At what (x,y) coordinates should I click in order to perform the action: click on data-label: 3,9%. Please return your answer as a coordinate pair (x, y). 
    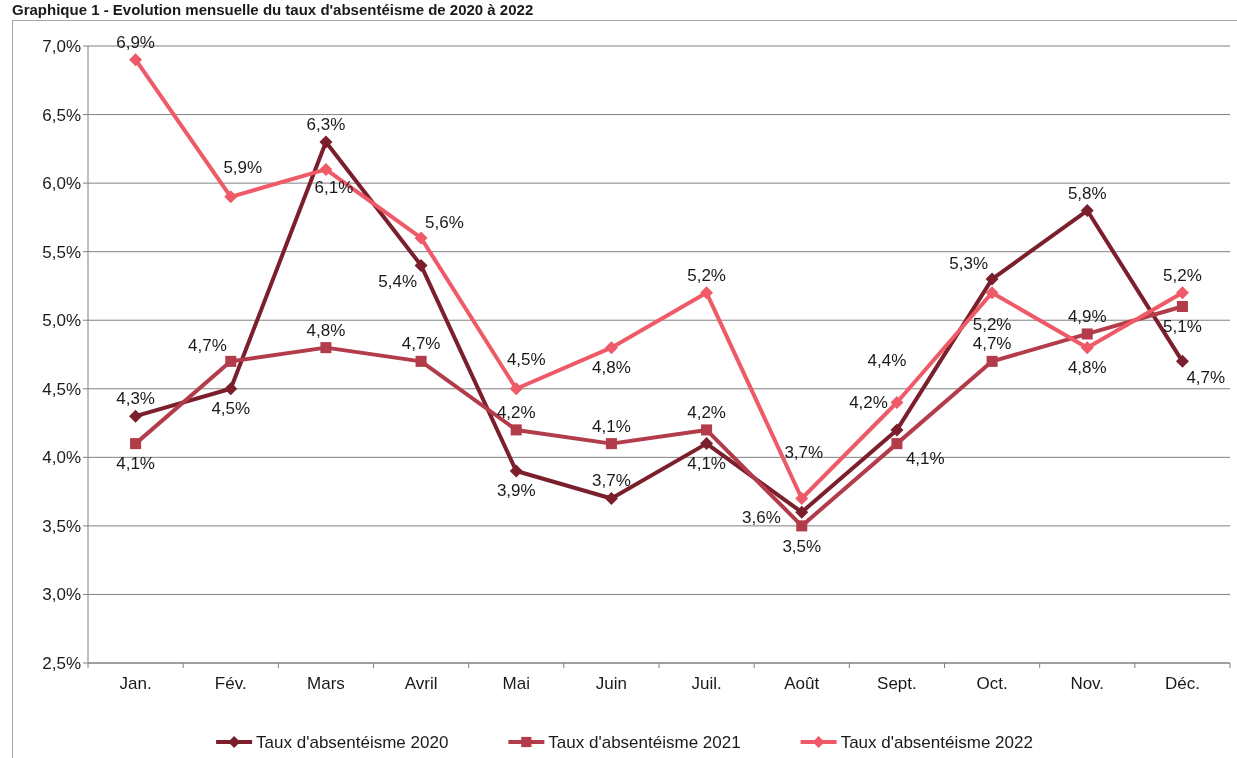
    Looking at the image, I should click on (516, 491).